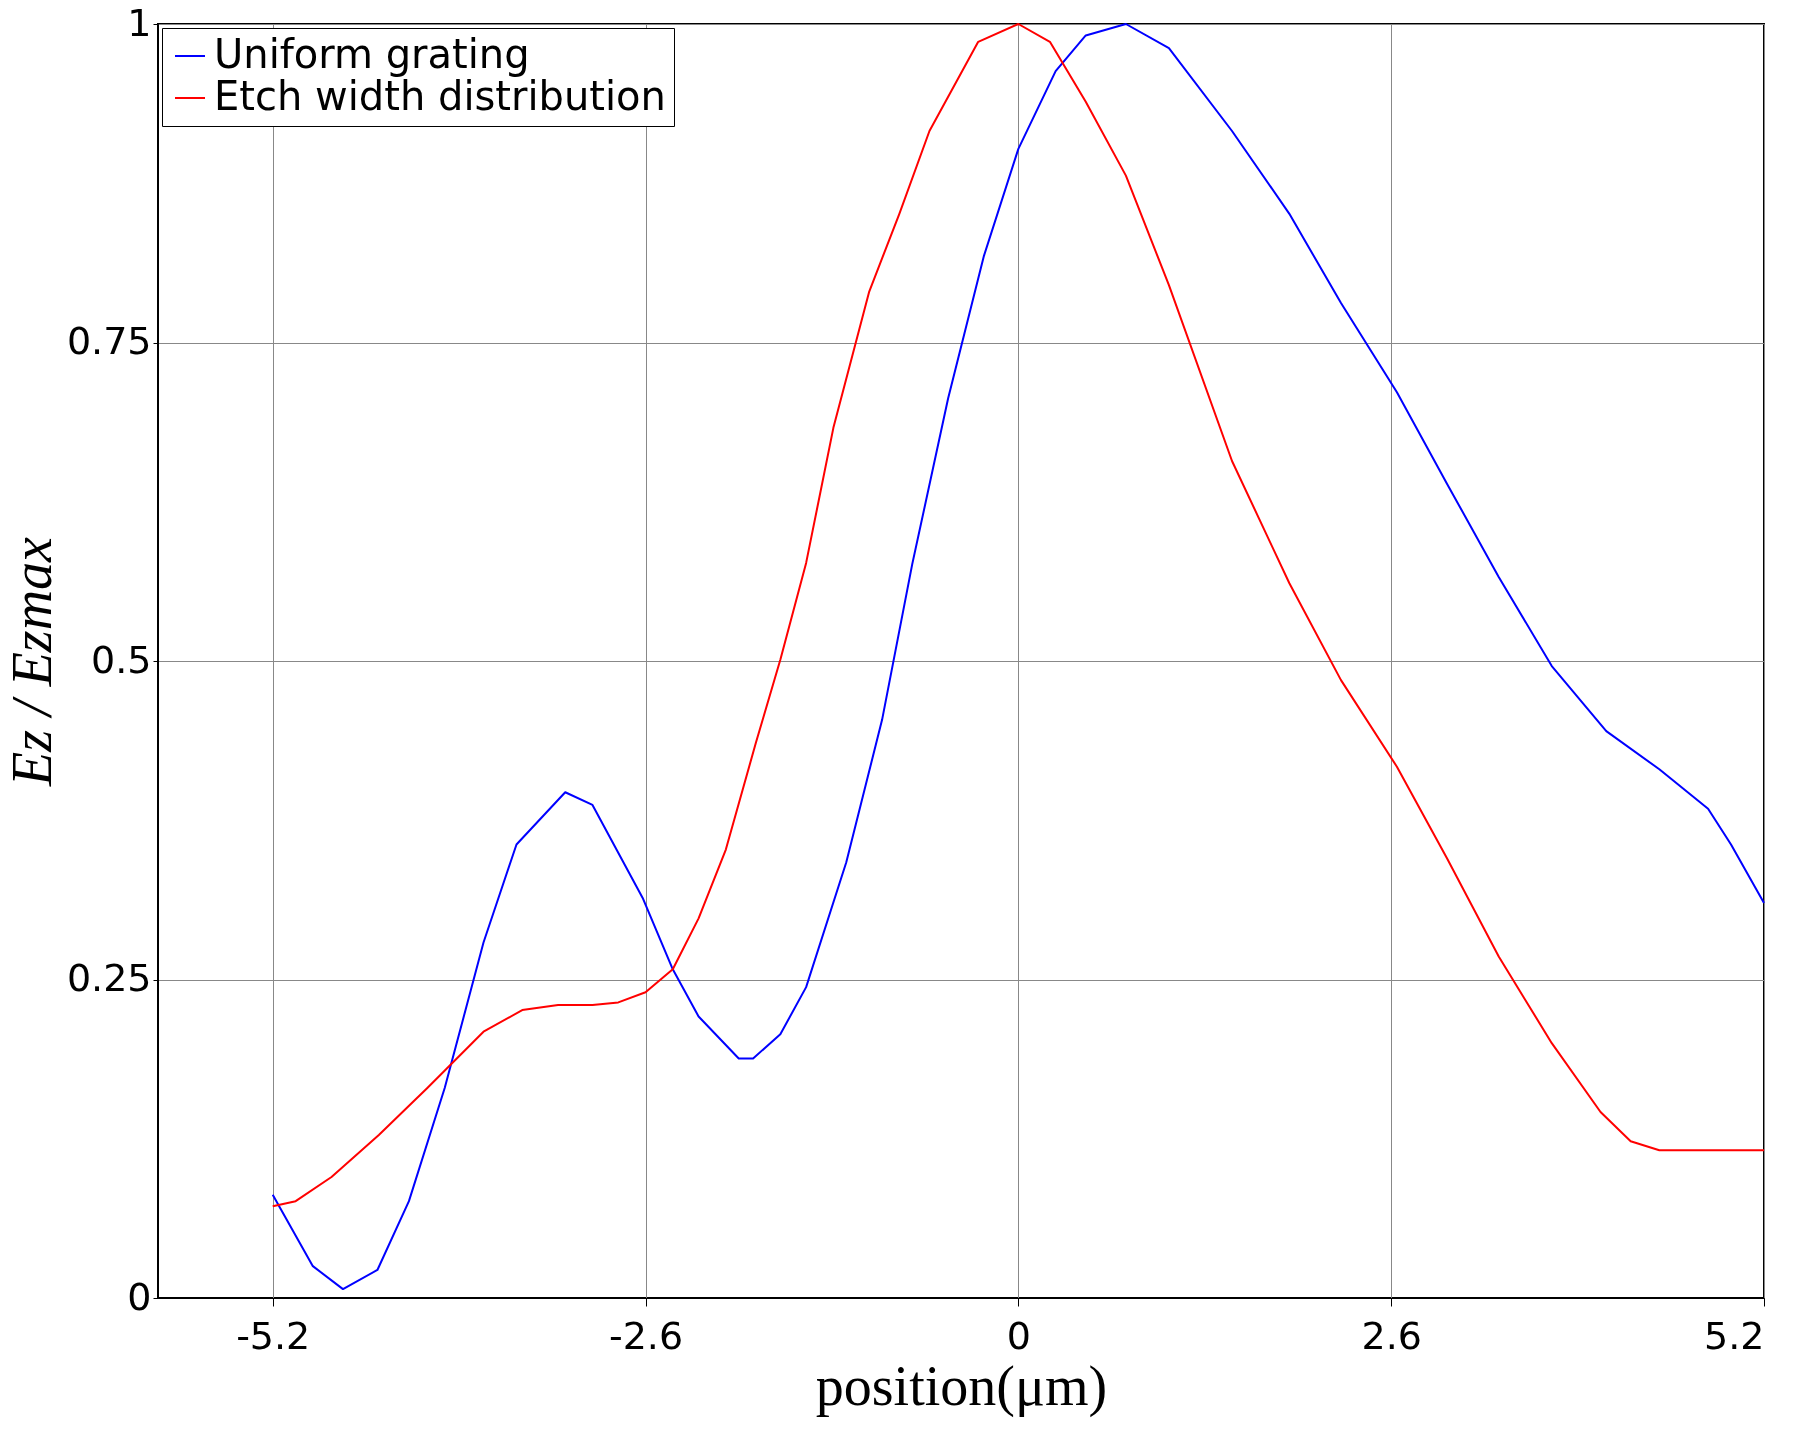 The image size is (1793, 1439). What do you see at coordinates (109, 341) in the screenshot?
I see `y-tick-label: 0.75` at bounding box center [109, 341].